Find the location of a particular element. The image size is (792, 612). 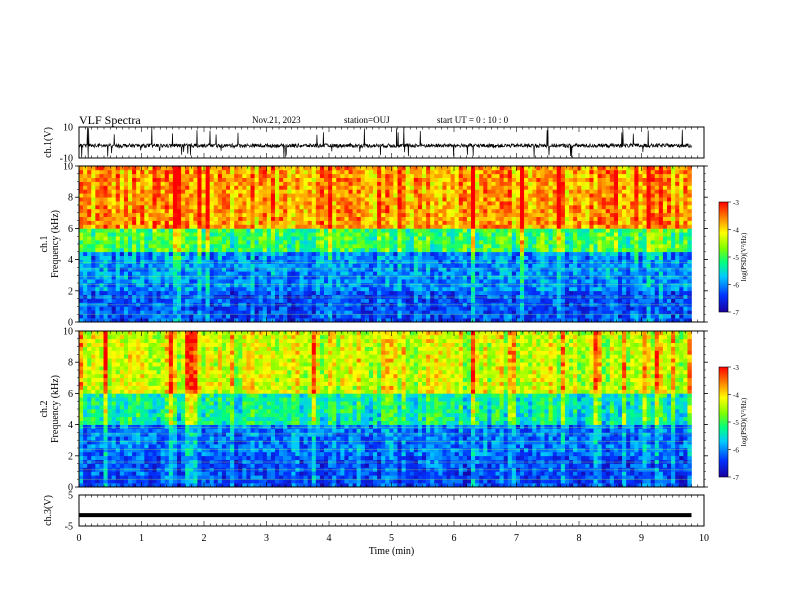

ytick-label: -5 is located at coordinates (69, 527).